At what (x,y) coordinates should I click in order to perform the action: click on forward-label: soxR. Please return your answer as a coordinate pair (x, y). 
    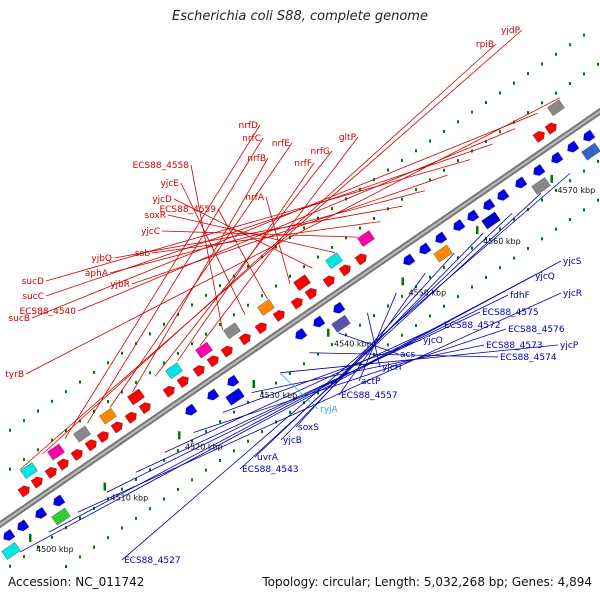
    Looking at the image, I should click on (156, 216).